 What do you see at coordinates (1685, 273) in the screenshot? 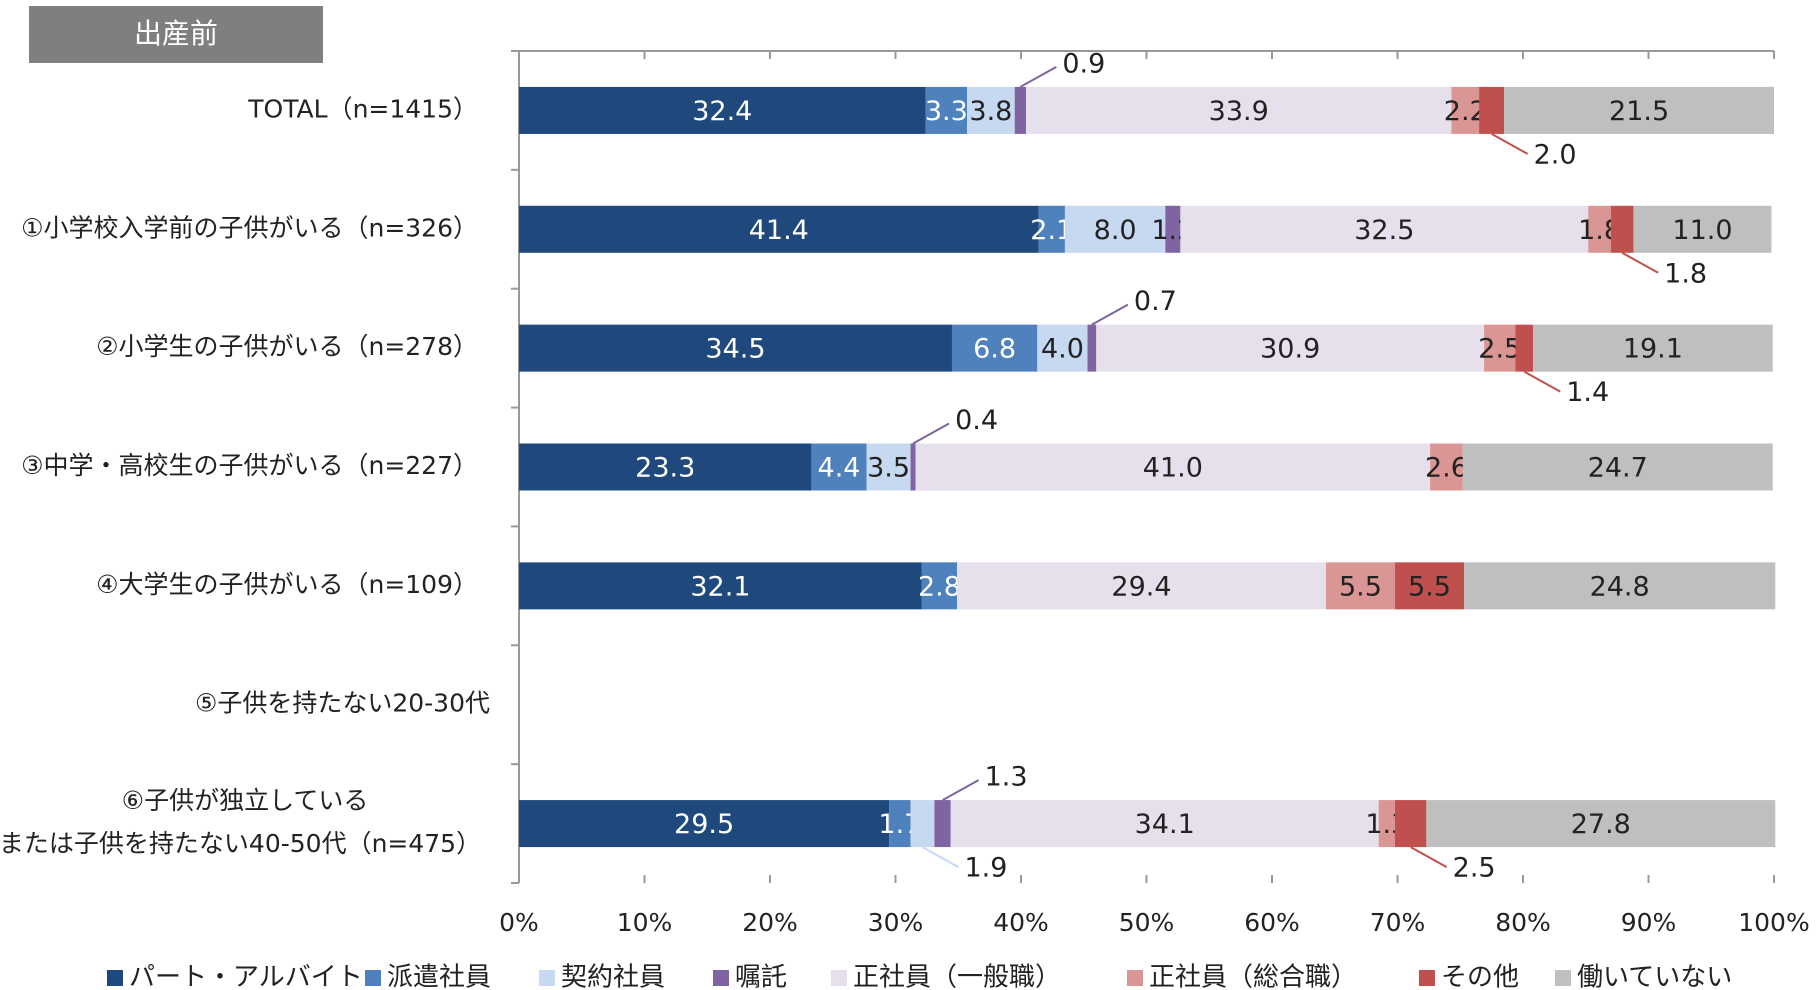
I see `data-label: 1.8` at bounding box center [1685, 273].